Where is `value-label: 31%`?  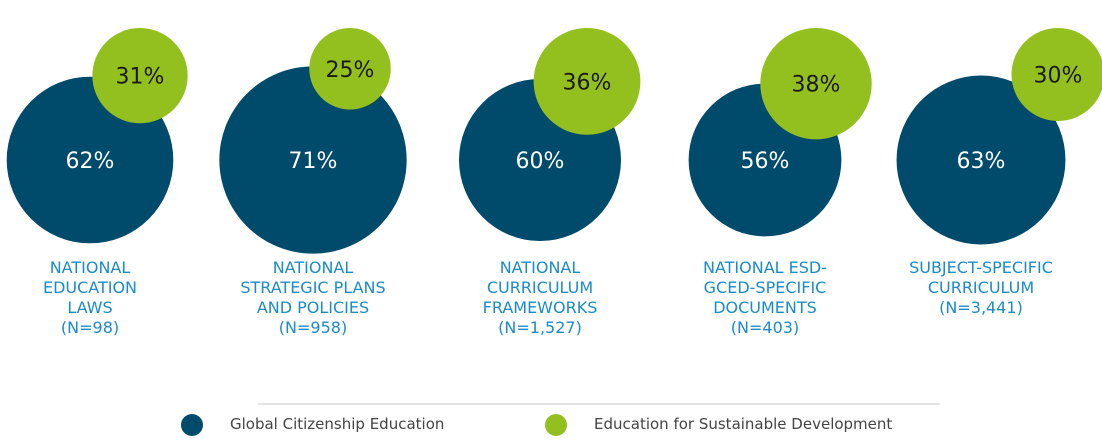
value-label: 31% is located at coordinates (140, 77).